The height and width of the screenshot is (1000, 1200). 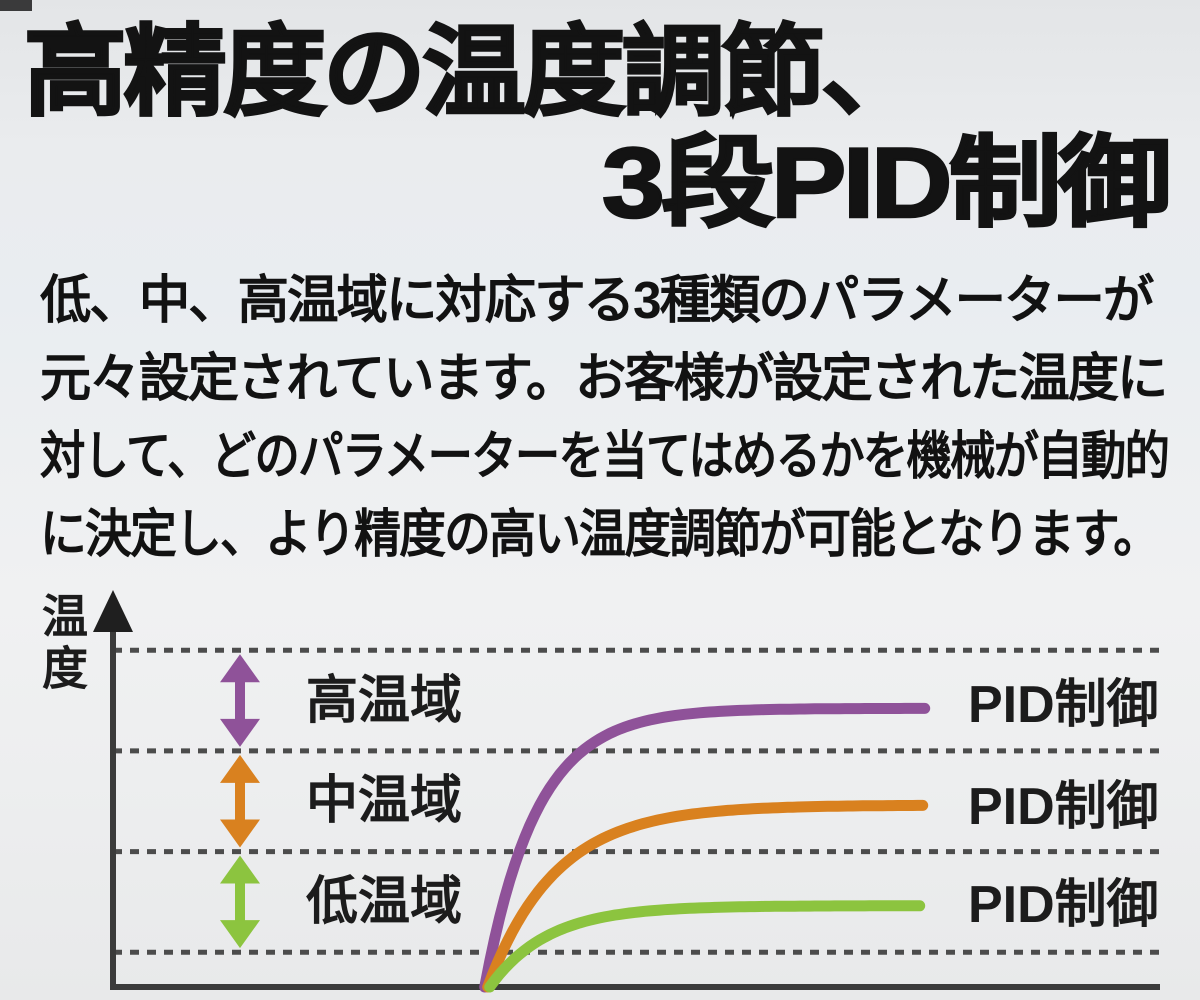 I want to click on pid-control-label-low: PID制御, so click(x=1063, y=905).